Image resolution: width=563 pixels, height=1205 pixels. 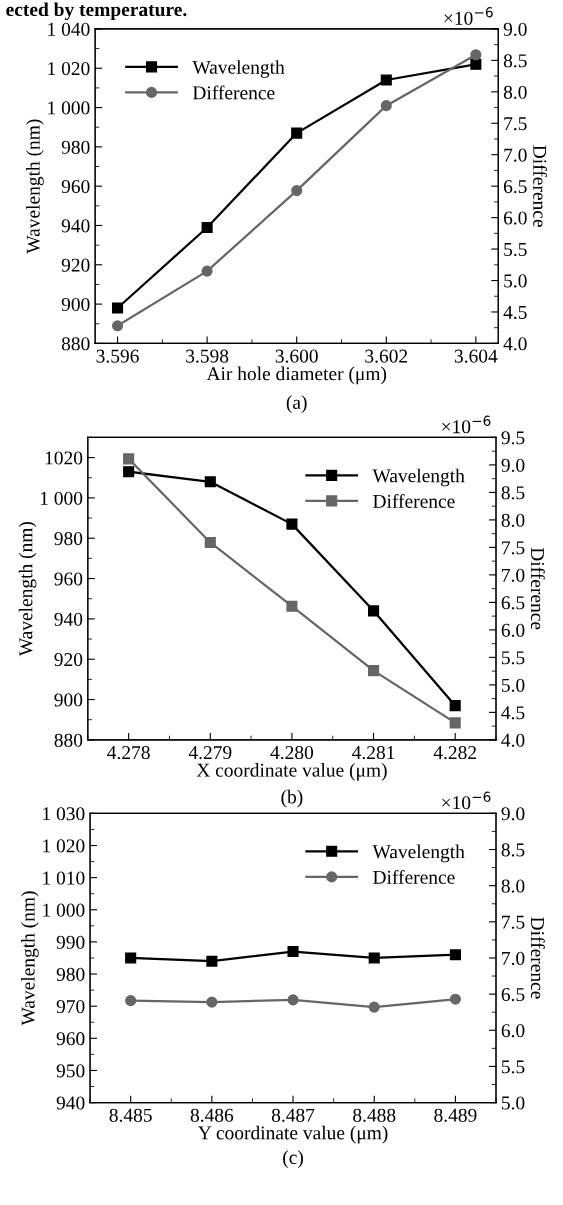 I want to click on y-tick-label: 1 010, so click(x=64, y=878).